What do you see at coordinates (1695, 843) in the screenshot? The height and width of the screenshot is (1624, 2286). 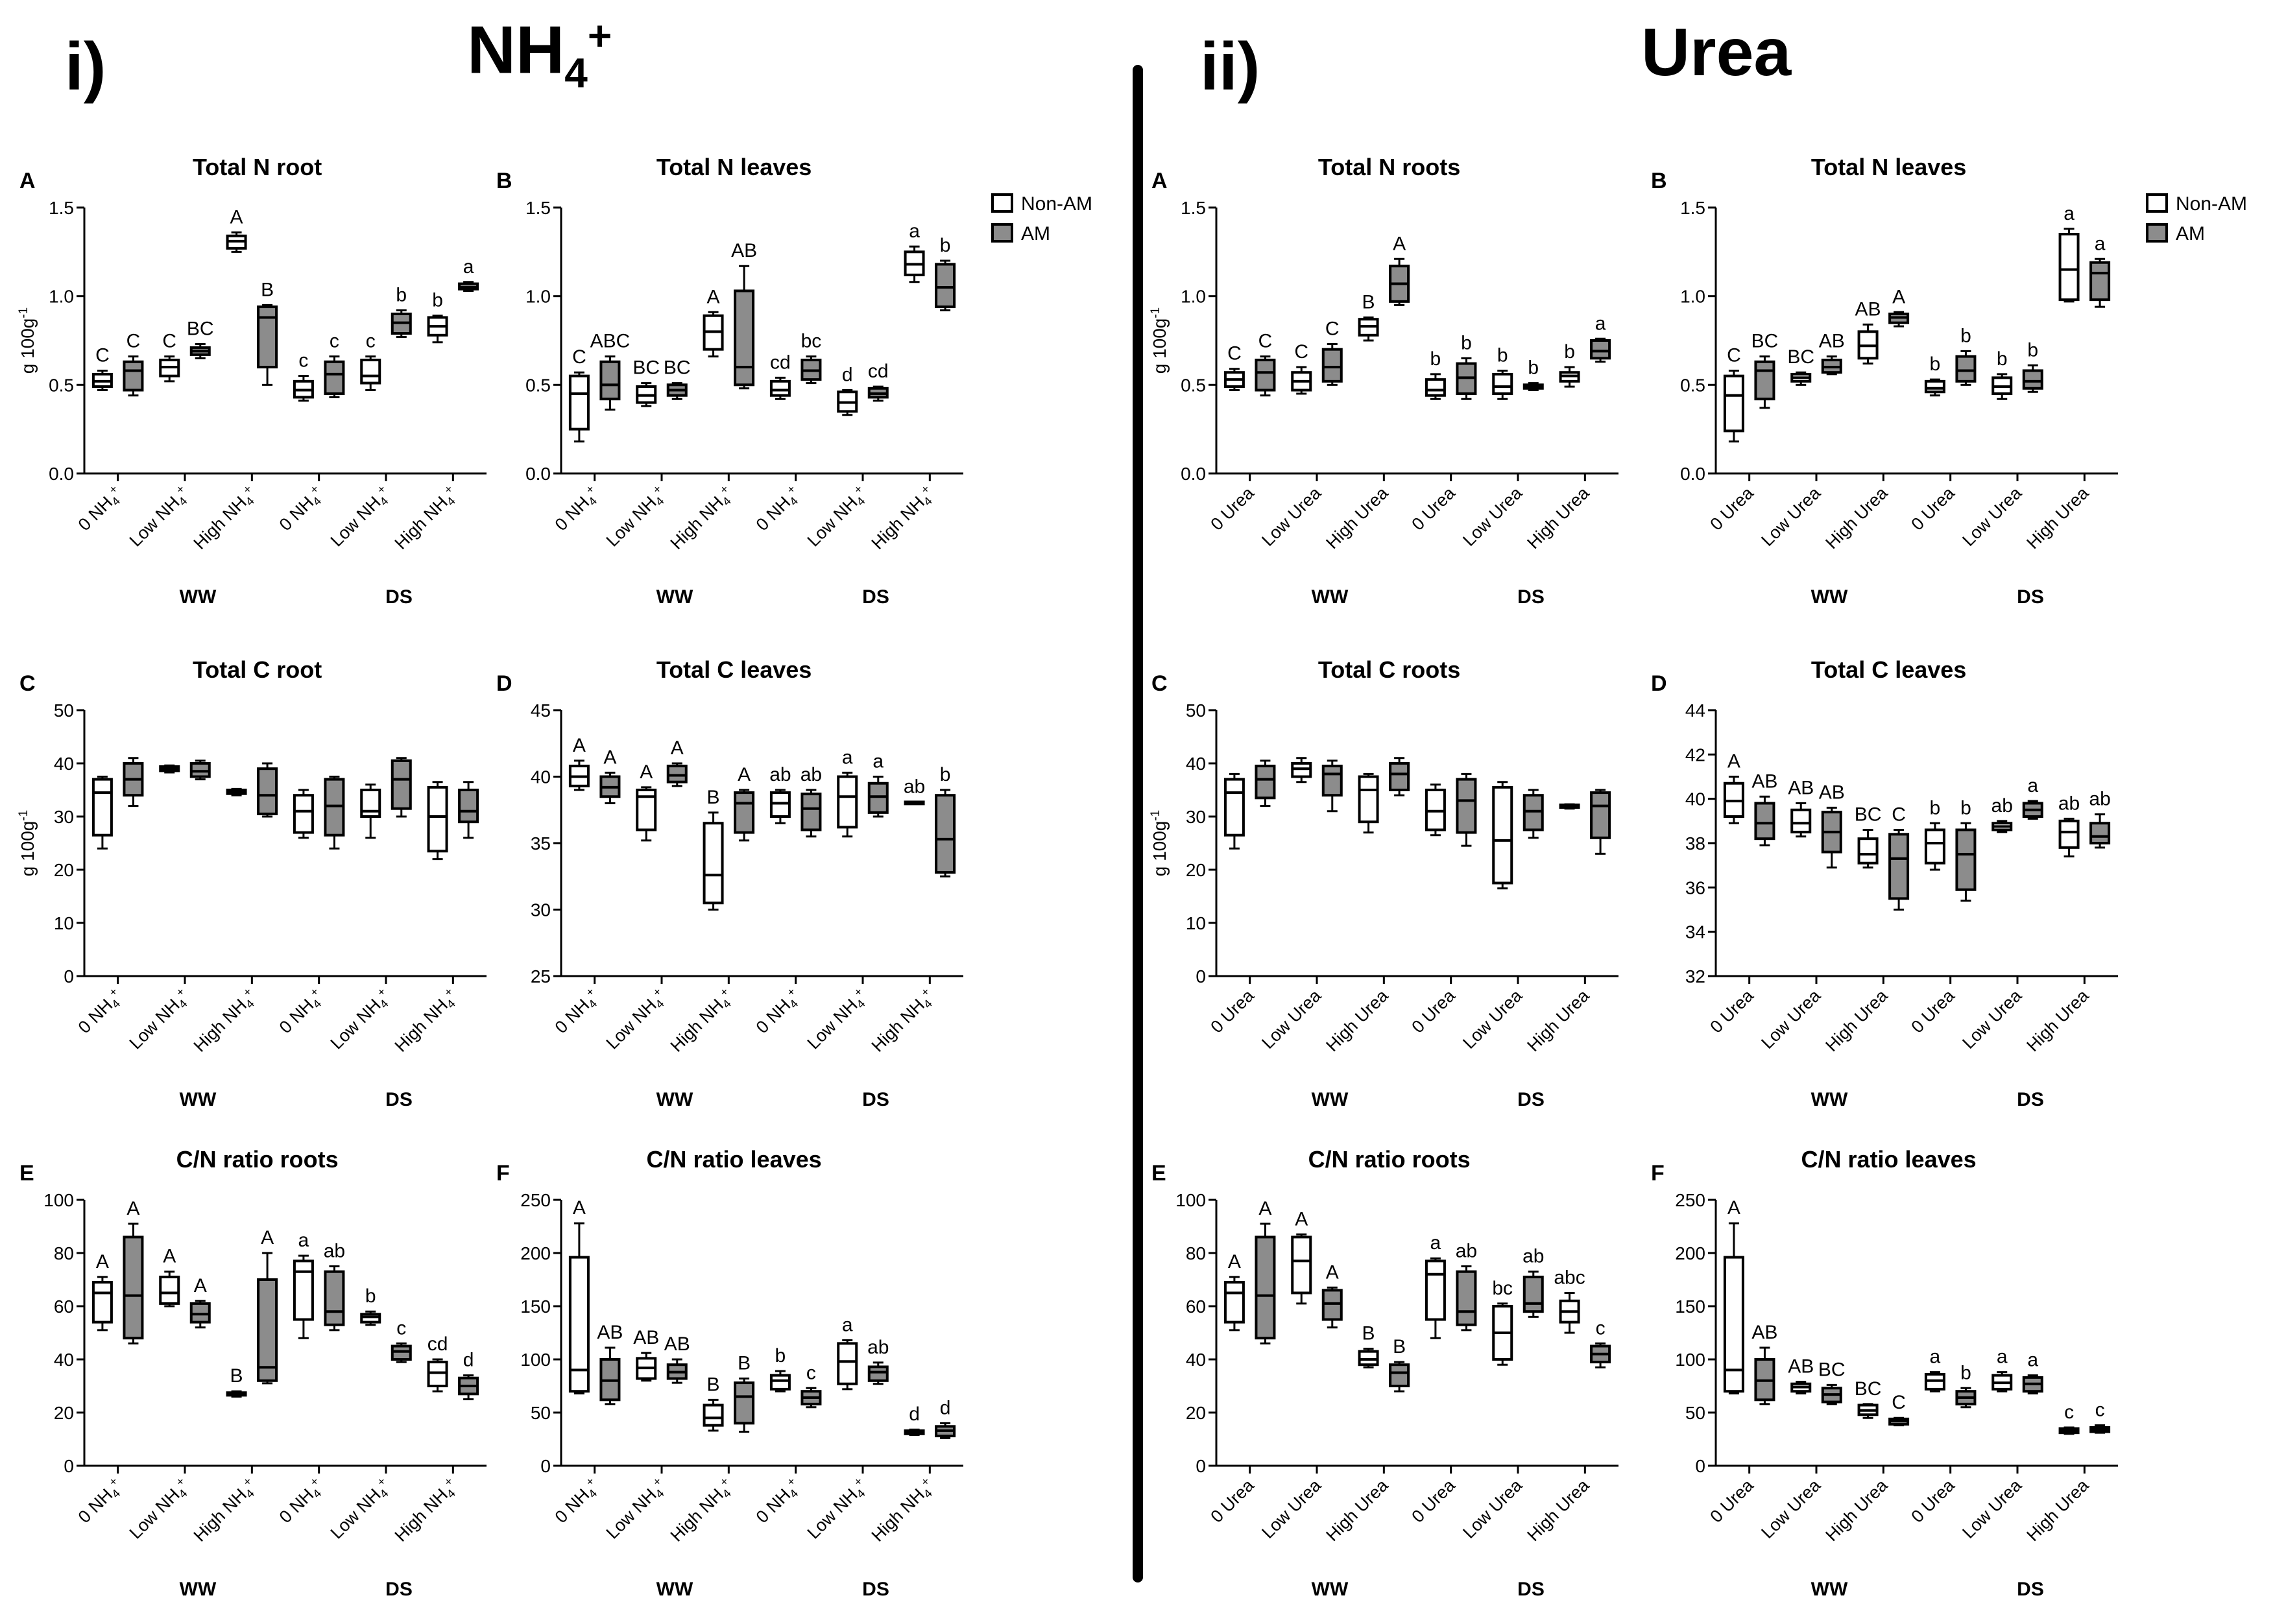 I see `y-tick-label: 38` at bounding box center [1695, 843].